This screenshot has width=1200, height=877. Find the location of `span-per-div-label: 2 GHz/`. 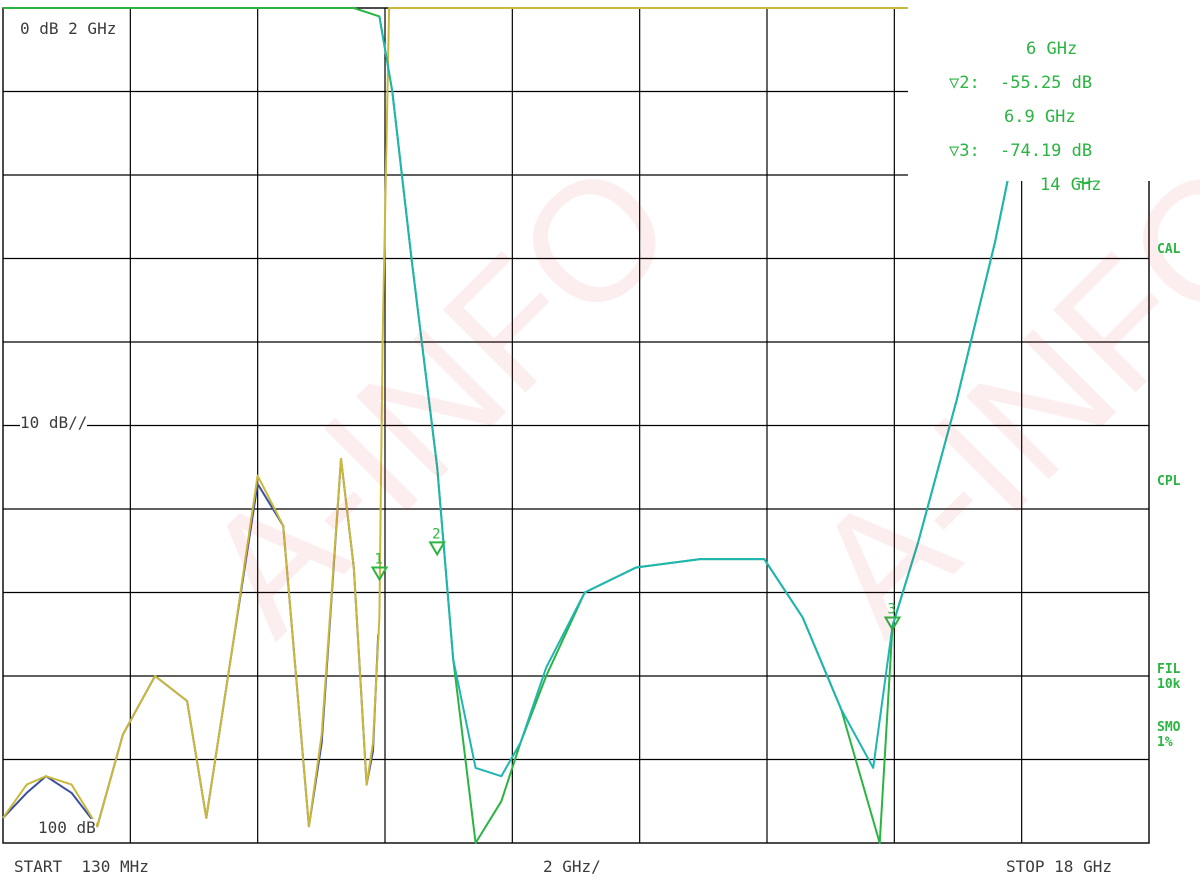

span-per-div-label: 2 GHz/ is located at coordinates (572, 866).